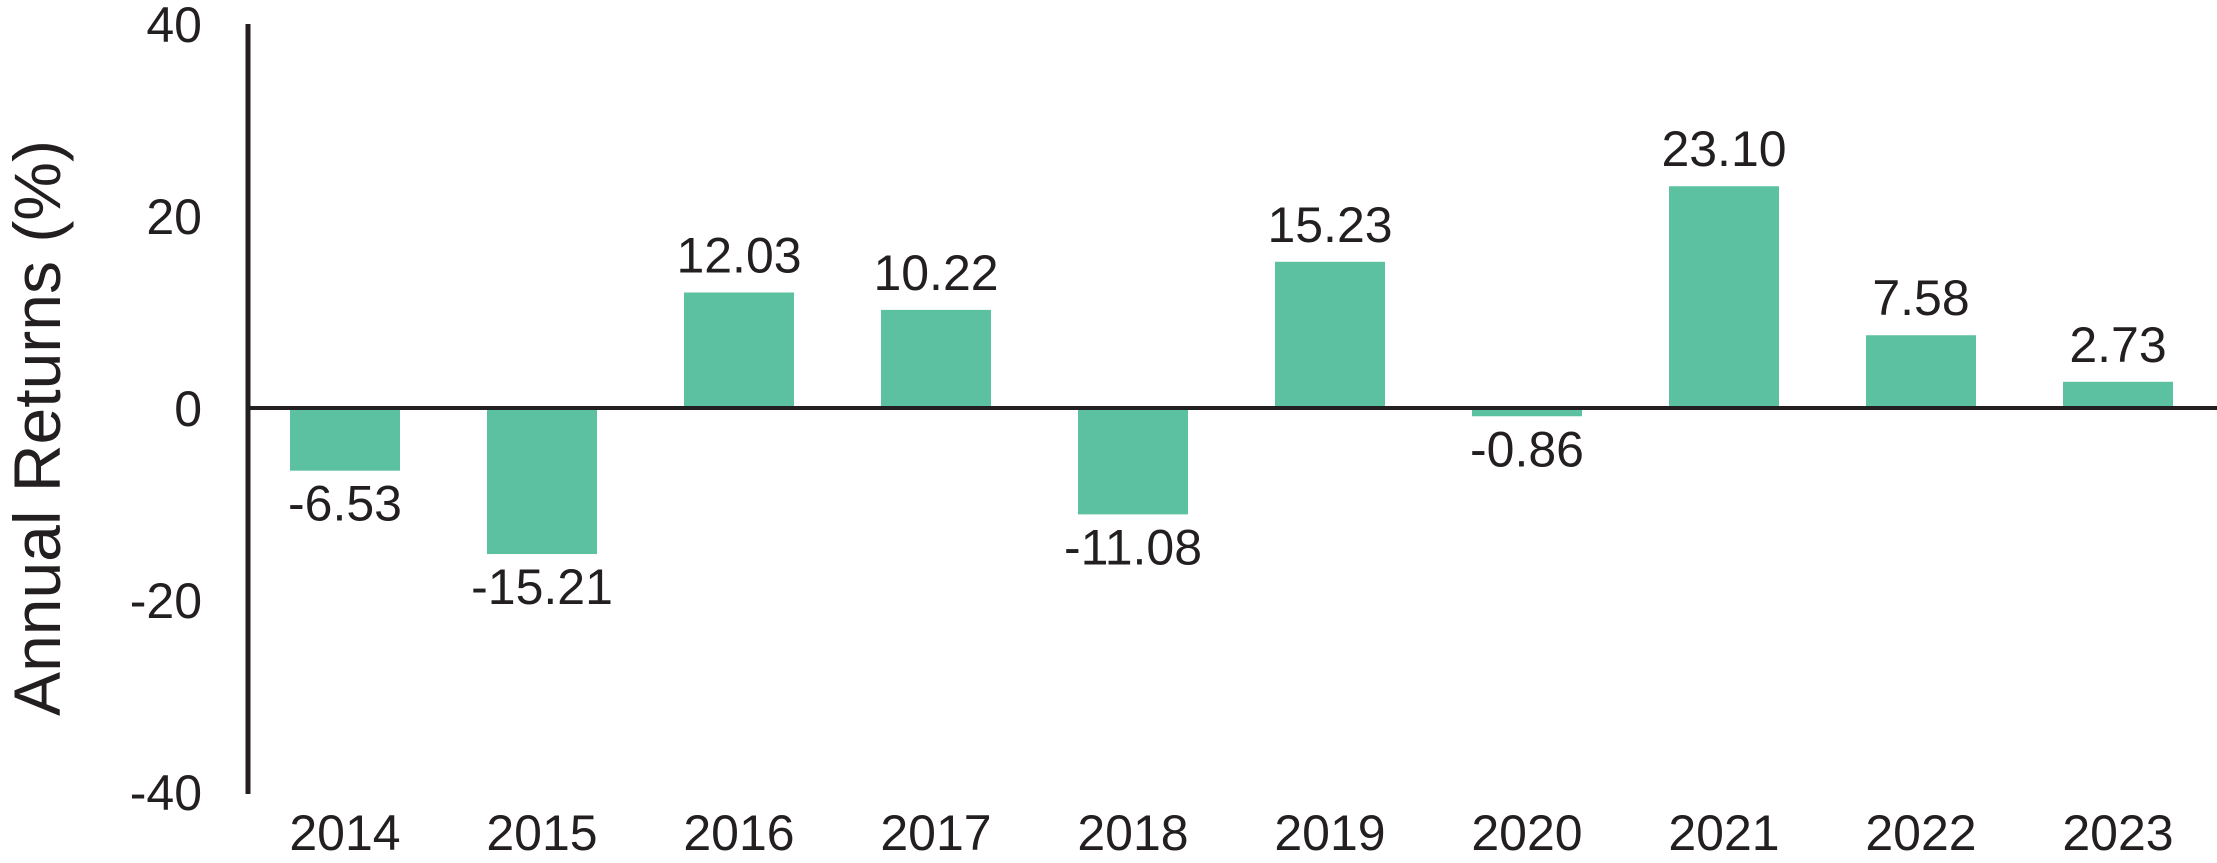 The image size is (2217, 863). I want to click on x-tick-label-2018: 2018, so click(1132, 831).